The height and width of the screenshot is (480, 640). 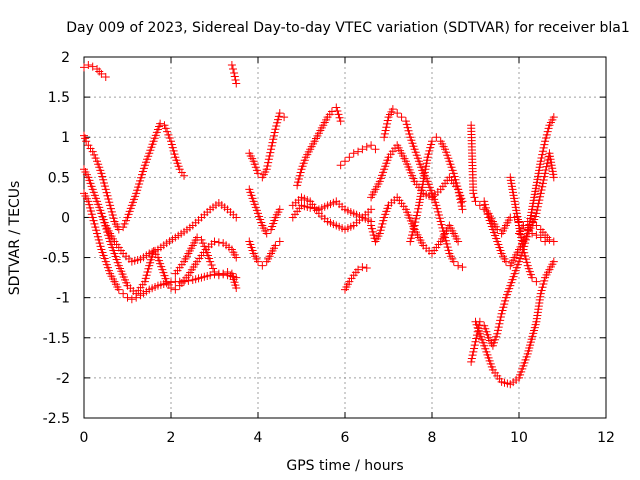 I want to click on y-axis-label: SDTVAR / TECUs, so click(x=15, y=238).